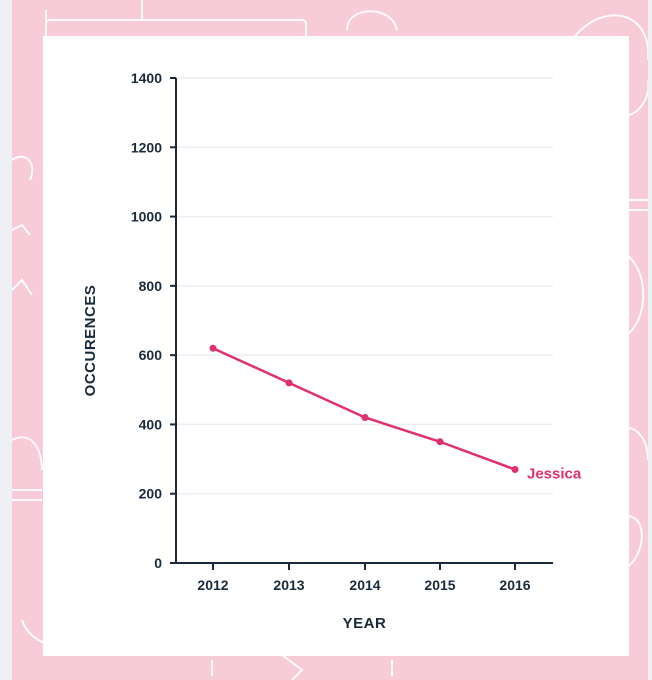 The height and width of the screenshot is (680, 652). I want to click on x-tick-label: 2012, so click(212, 585).